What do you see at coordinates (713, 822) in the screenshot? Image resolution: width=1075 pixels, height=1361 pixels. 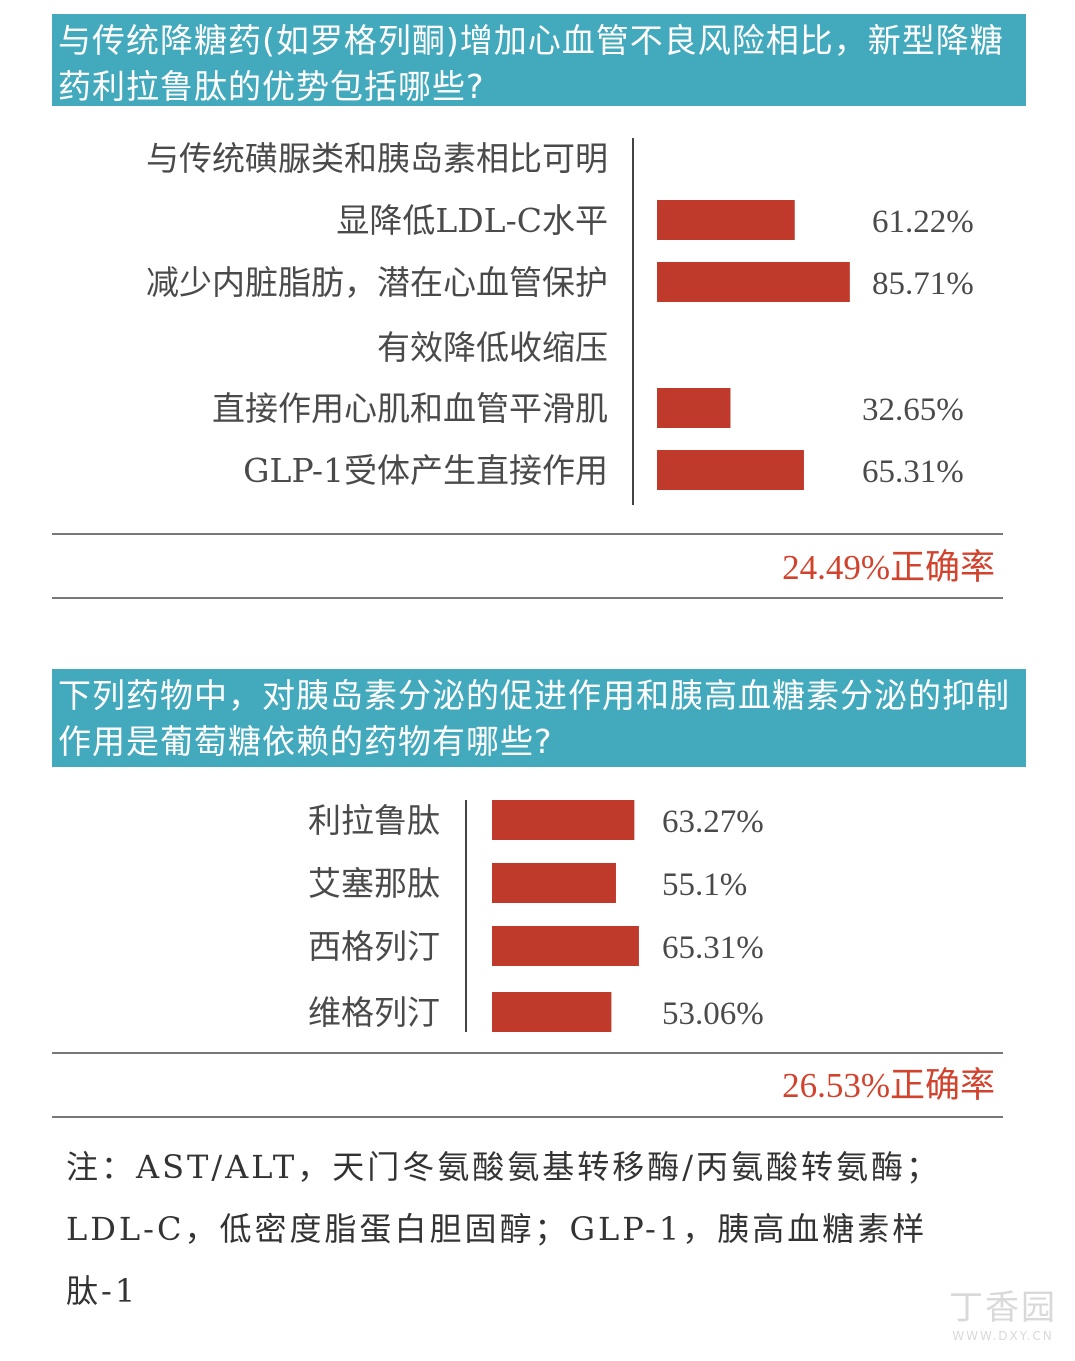 I see `chart-1-value-label: 63.27%` at bounding box center [713, 822].